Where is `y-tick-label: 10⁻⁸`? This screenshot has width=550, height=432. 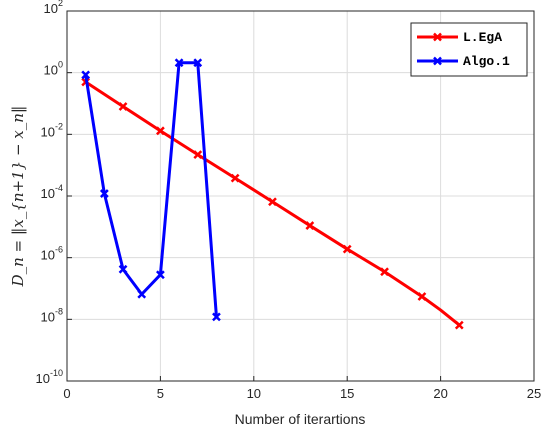 y-tick-label: 10⁻⁸ is located at coordinates (52, 315).